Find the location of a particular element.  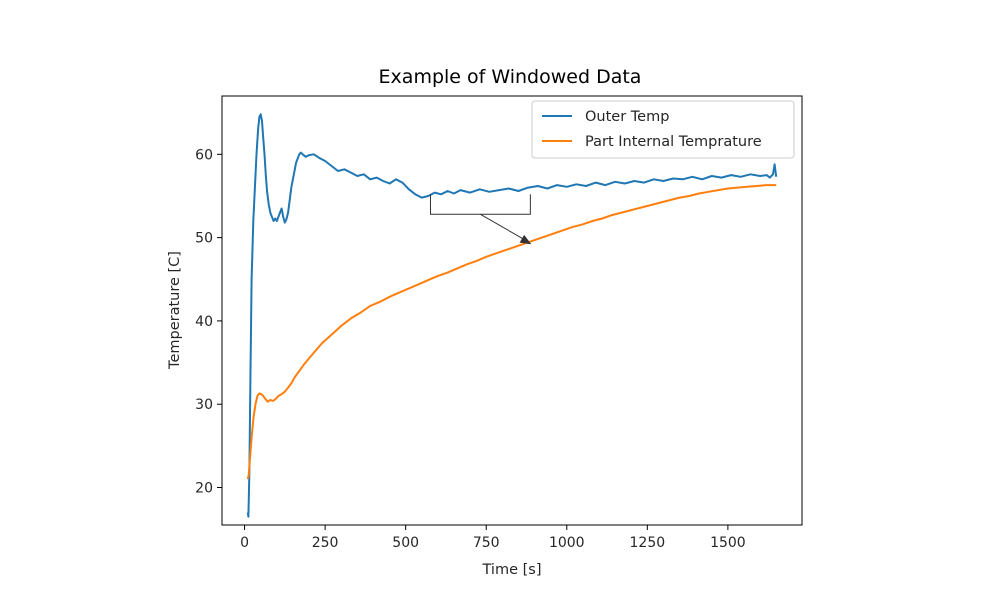

y-tick-label: 30 is located at coordinates (204, 405).